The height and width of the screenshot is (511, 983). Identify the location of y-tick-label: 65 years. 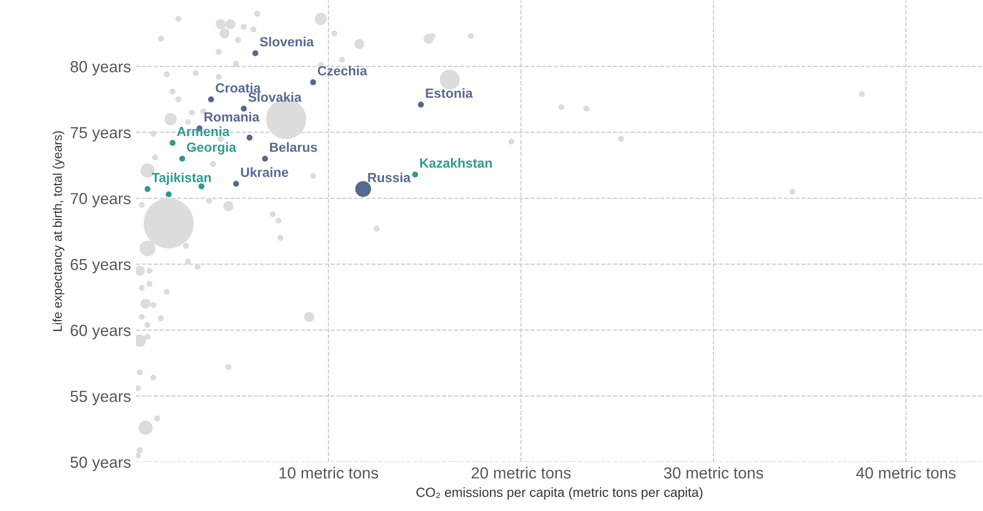
(100, 266).